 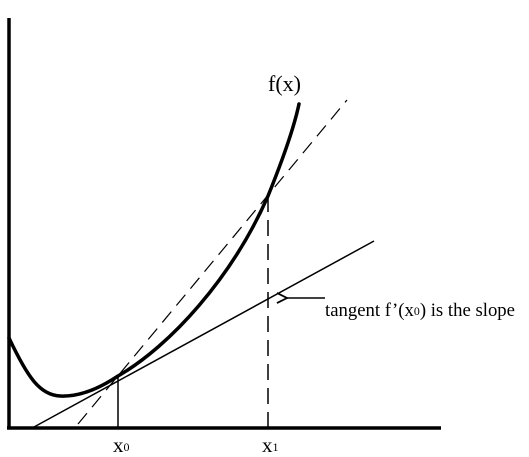 What do you see at coordinates (121, 445) in the screenshot?
I see `x0-label: x0` at bounding box center [121, 445].